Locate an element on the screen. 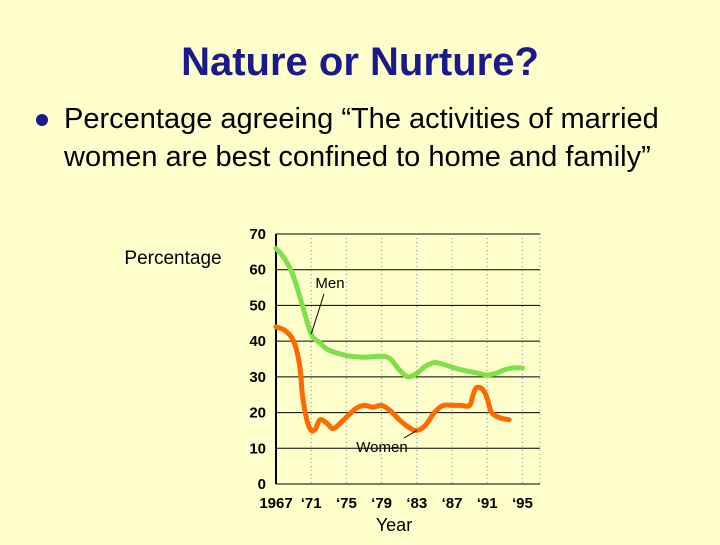 The height and width of the screenshot is (545, 720). chart-annotations: Men Women is located at coordinates (364, 365).